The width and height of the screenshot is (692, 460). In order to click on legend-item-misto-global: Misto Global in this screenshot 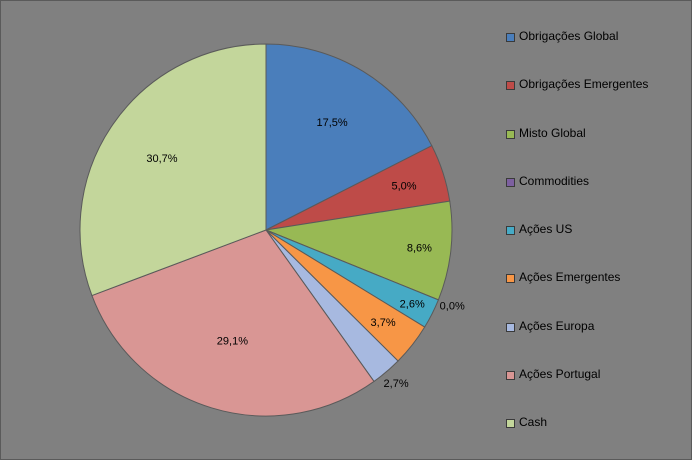, I will do `click(596, 150)`.